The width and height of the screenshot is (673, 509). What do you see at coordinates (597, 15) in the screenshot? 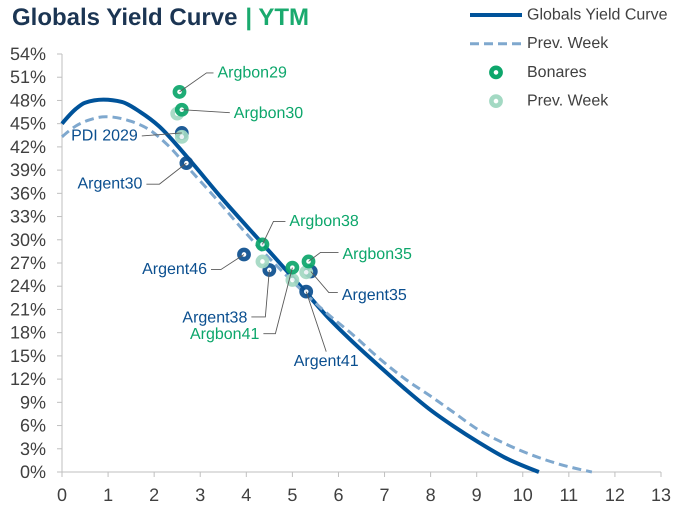
I see `legend-label: Globals Yield Curve` at bounding box center [597, 15].